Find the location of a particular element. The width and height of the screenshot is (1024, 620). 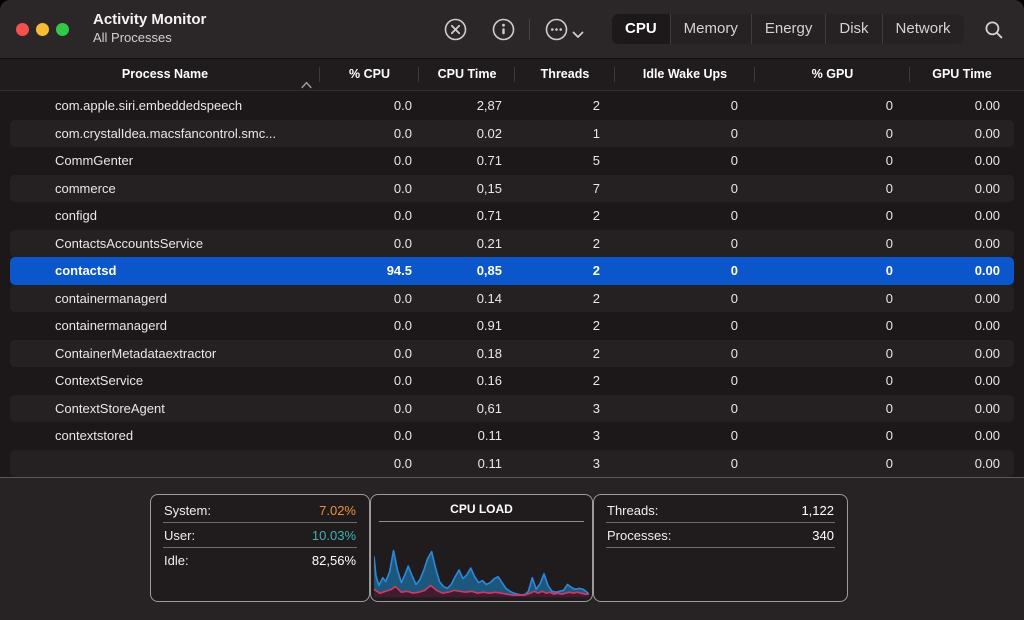

stat-label: System: is located at coordinates (187, 510).